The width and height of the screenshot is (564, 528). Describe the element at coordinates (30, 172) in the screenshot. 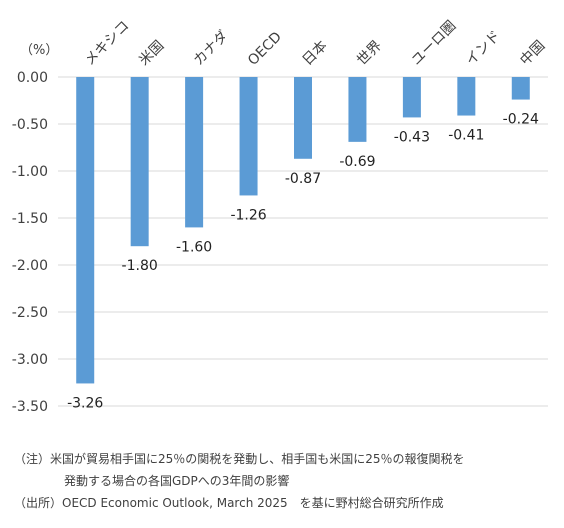

I see `y-tick-label: -1.00` at that location.